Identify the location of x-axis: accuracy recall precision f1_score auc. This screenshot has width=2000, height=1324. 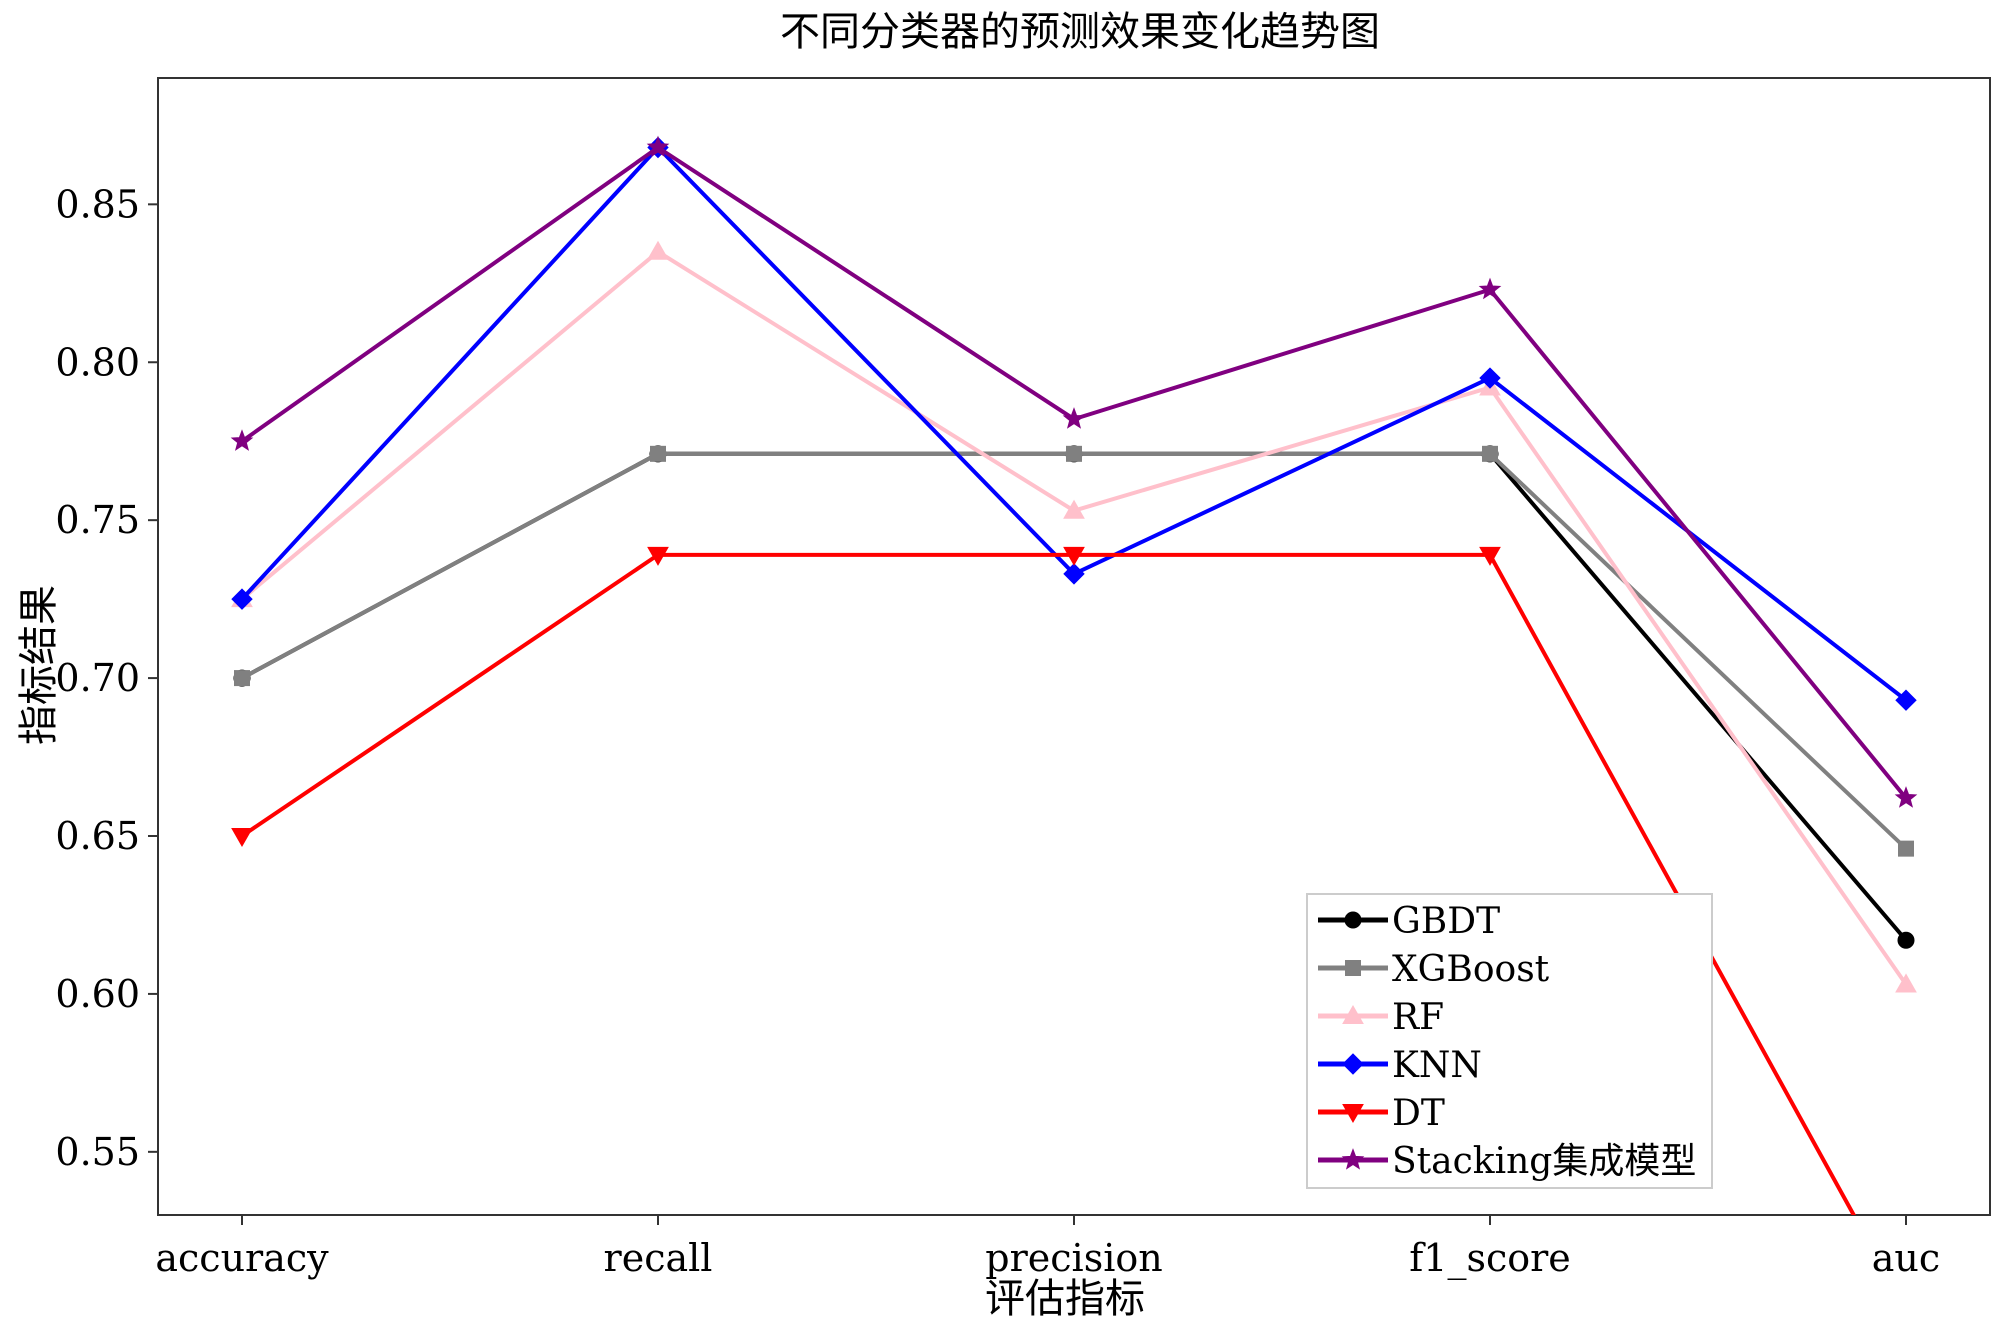
(1047, 1248).